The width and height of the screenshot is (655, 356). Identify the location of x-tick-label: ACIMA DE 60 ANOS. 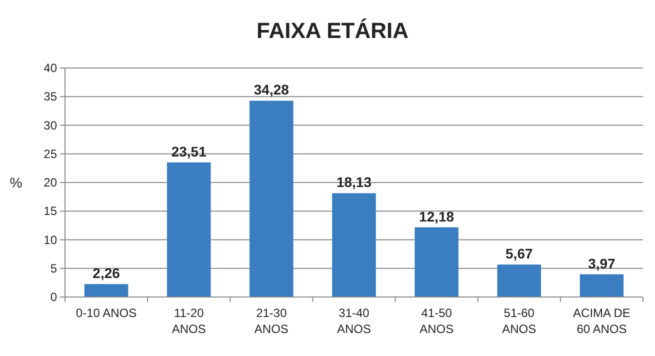
(601, 321).